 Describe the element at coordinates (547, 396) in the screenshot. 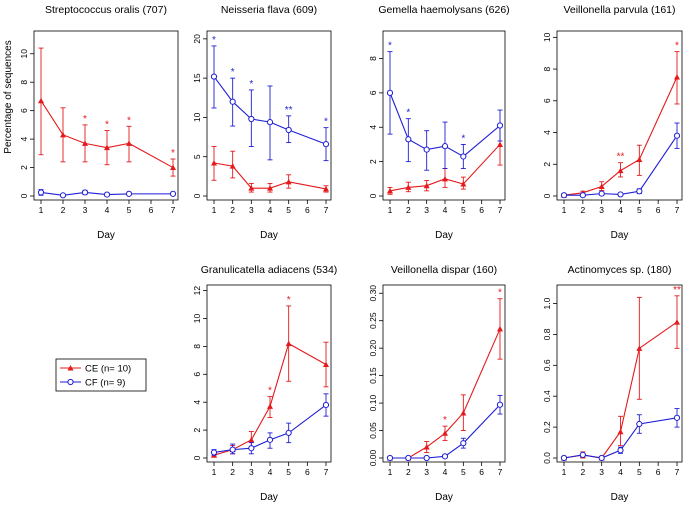

I see `y-tick-label: 0.4` at that location.